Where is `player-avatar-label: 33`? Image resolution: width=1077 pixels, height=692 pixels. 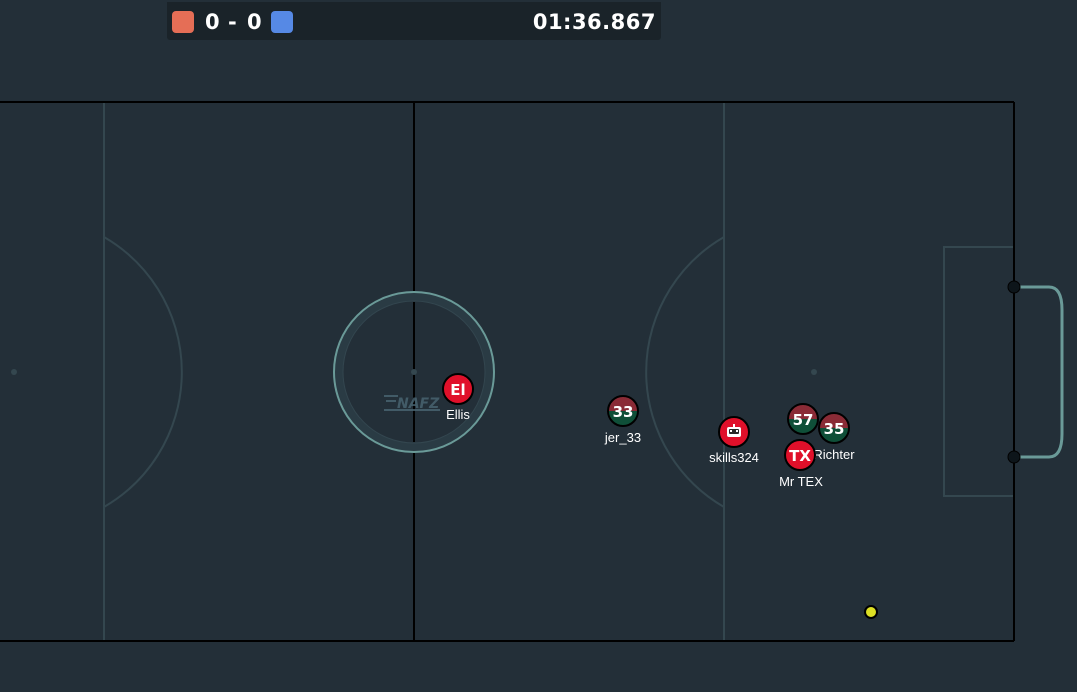
player-avatar-label: 33 is located at coordinates (623, 412).